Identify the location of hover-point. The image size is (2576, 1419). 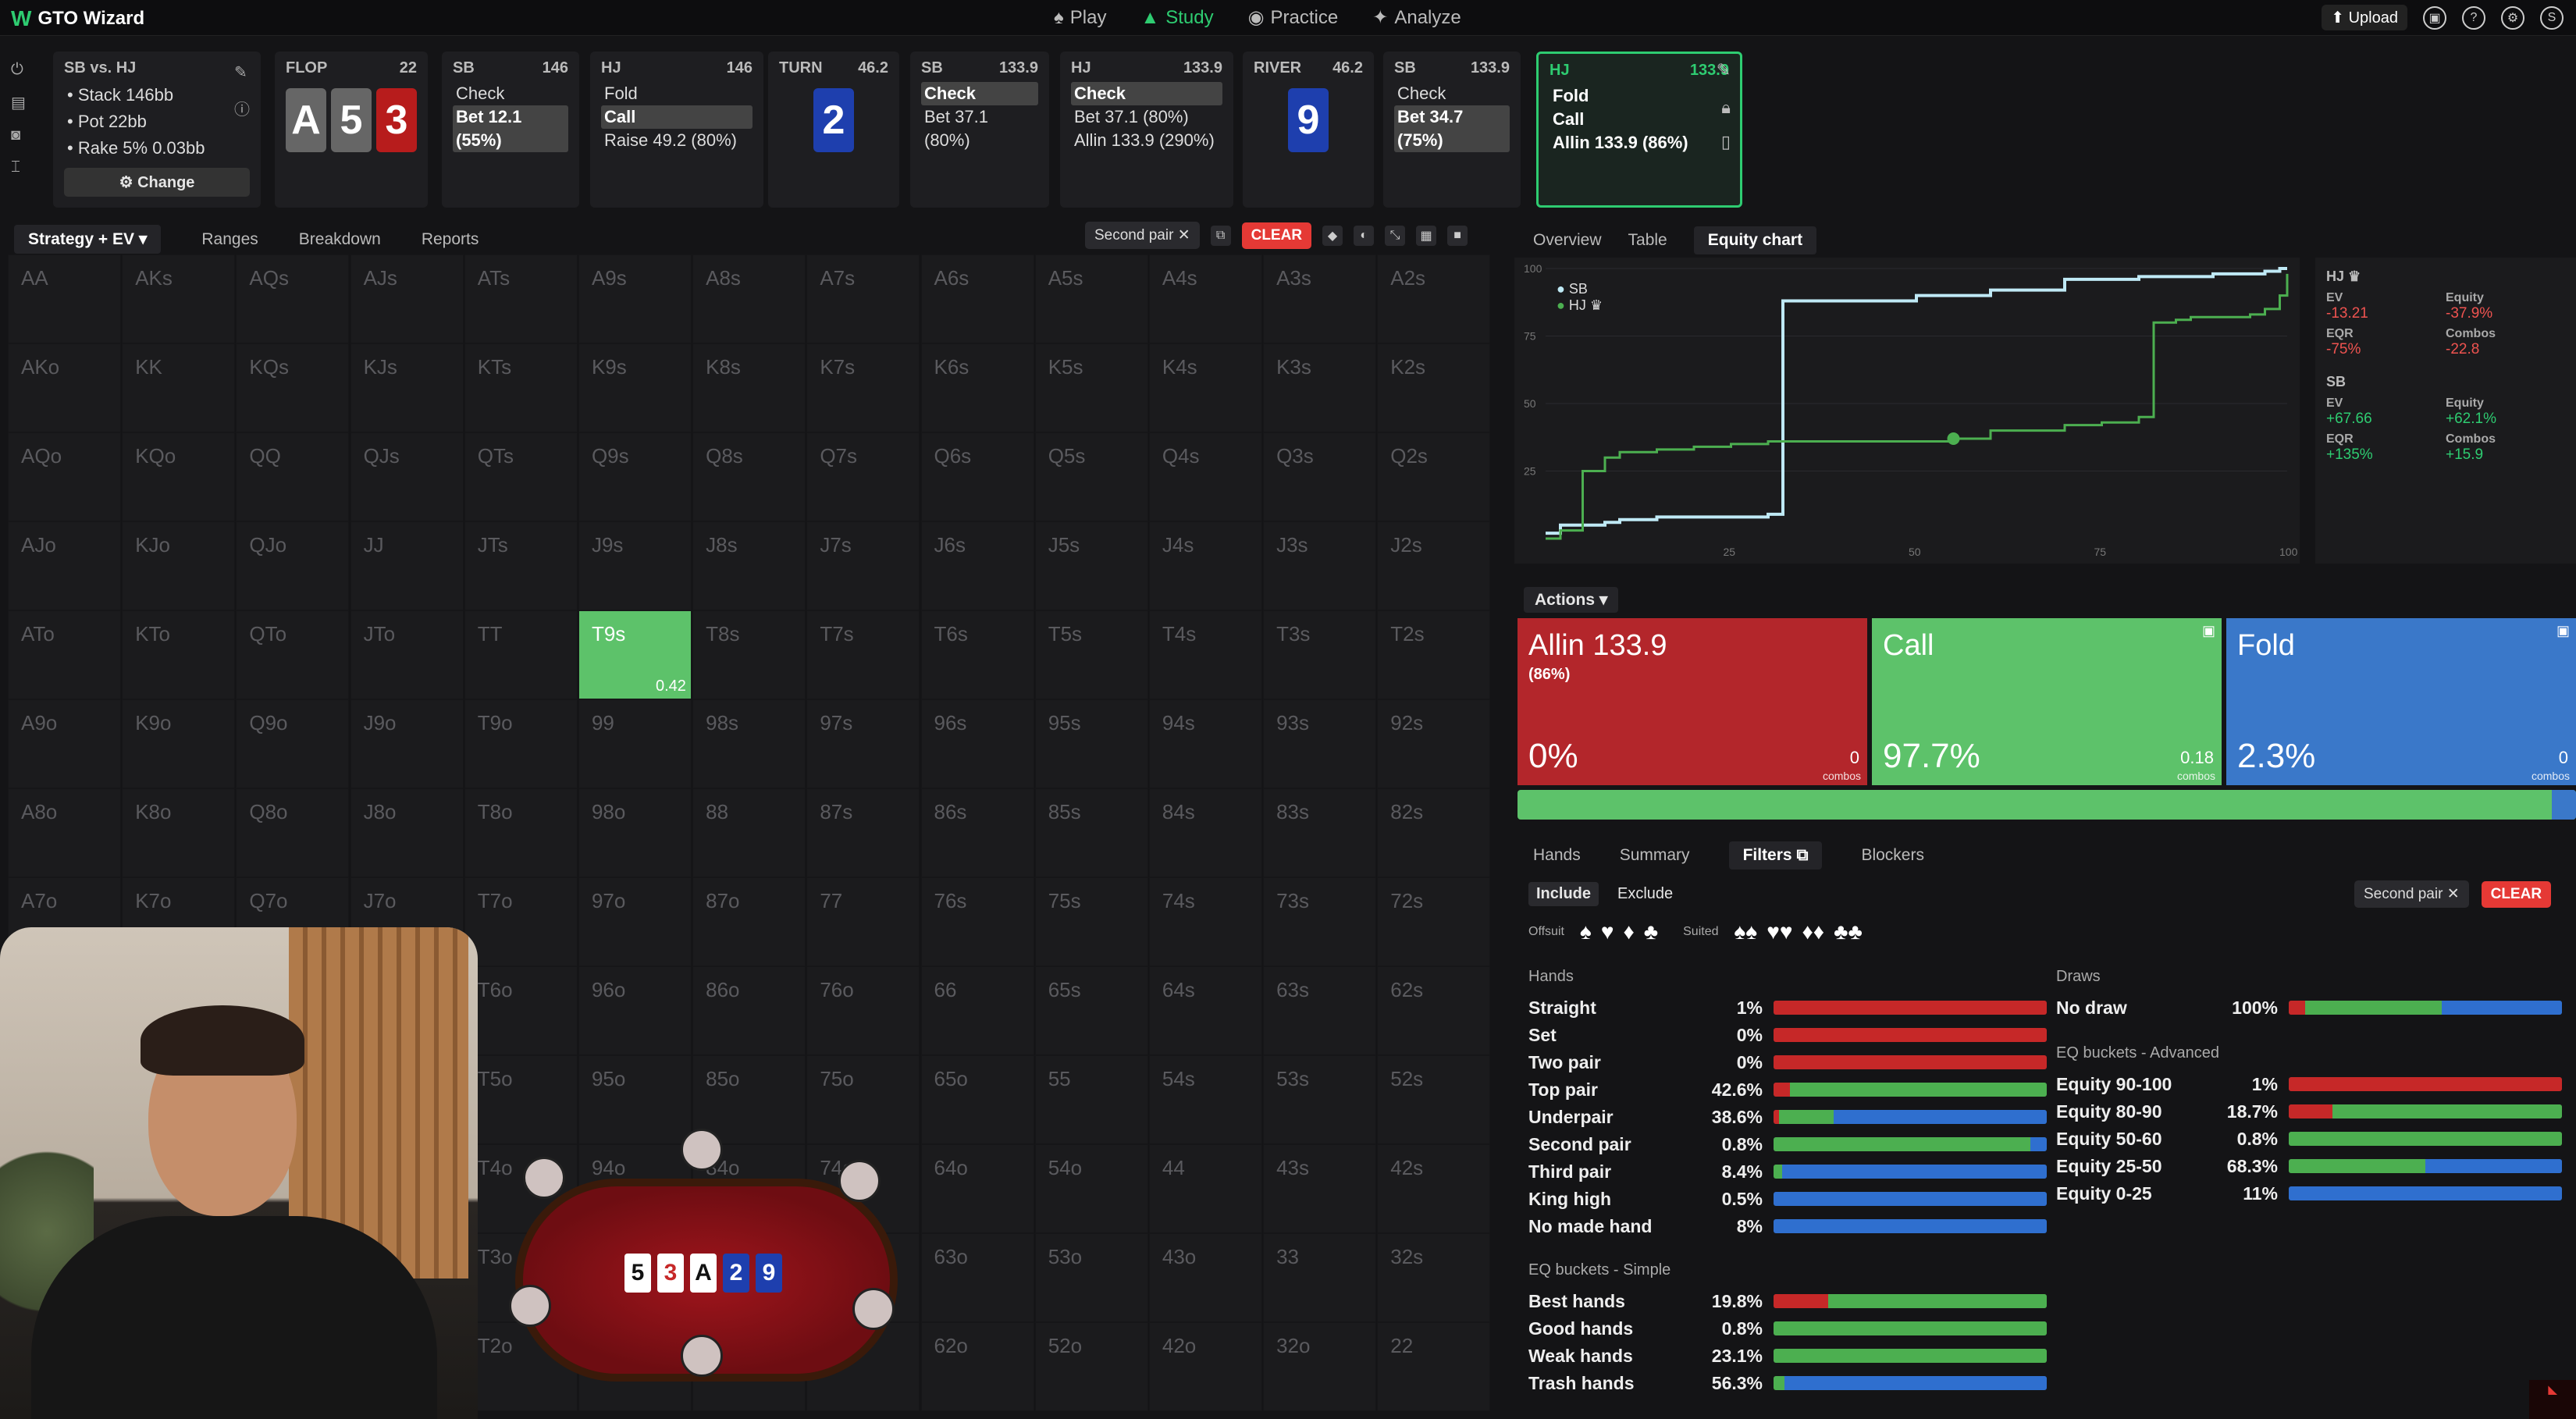
(1953, 438).